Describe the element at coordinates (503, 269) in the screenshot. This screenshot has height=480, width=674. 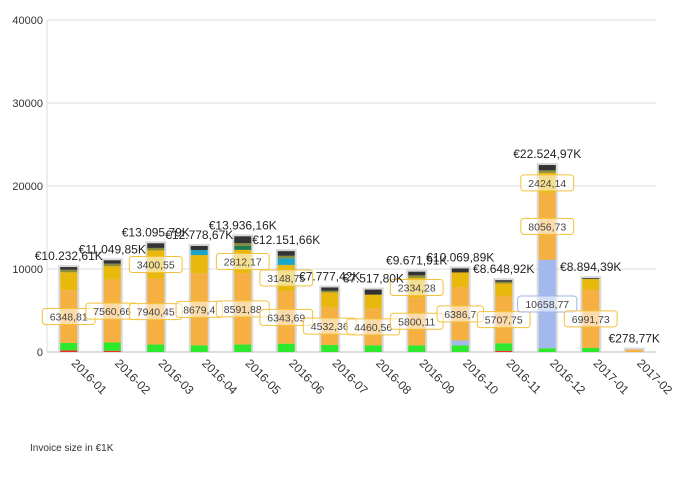
I see `total-label: €8.648,92K` at that location.